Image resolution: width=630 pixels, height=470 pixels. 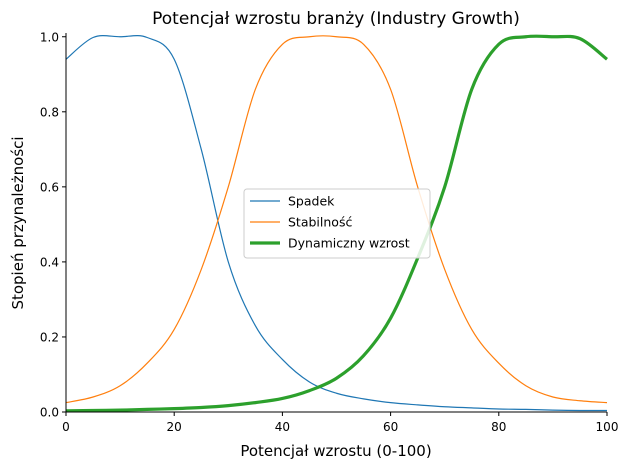 I want to click on x-axis-label: Potencjał wzrostu (0-100), so click(x=335, y=451).